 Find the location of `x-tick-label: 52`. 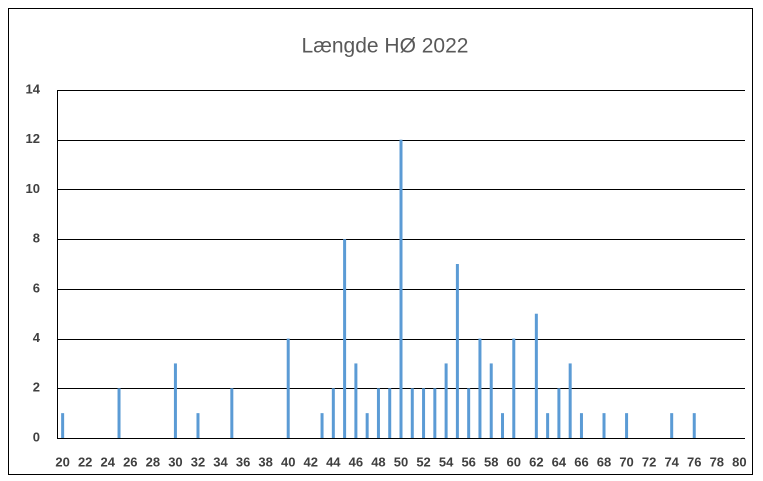

x-tick-label: 52 is located at coordinates (423, 461).